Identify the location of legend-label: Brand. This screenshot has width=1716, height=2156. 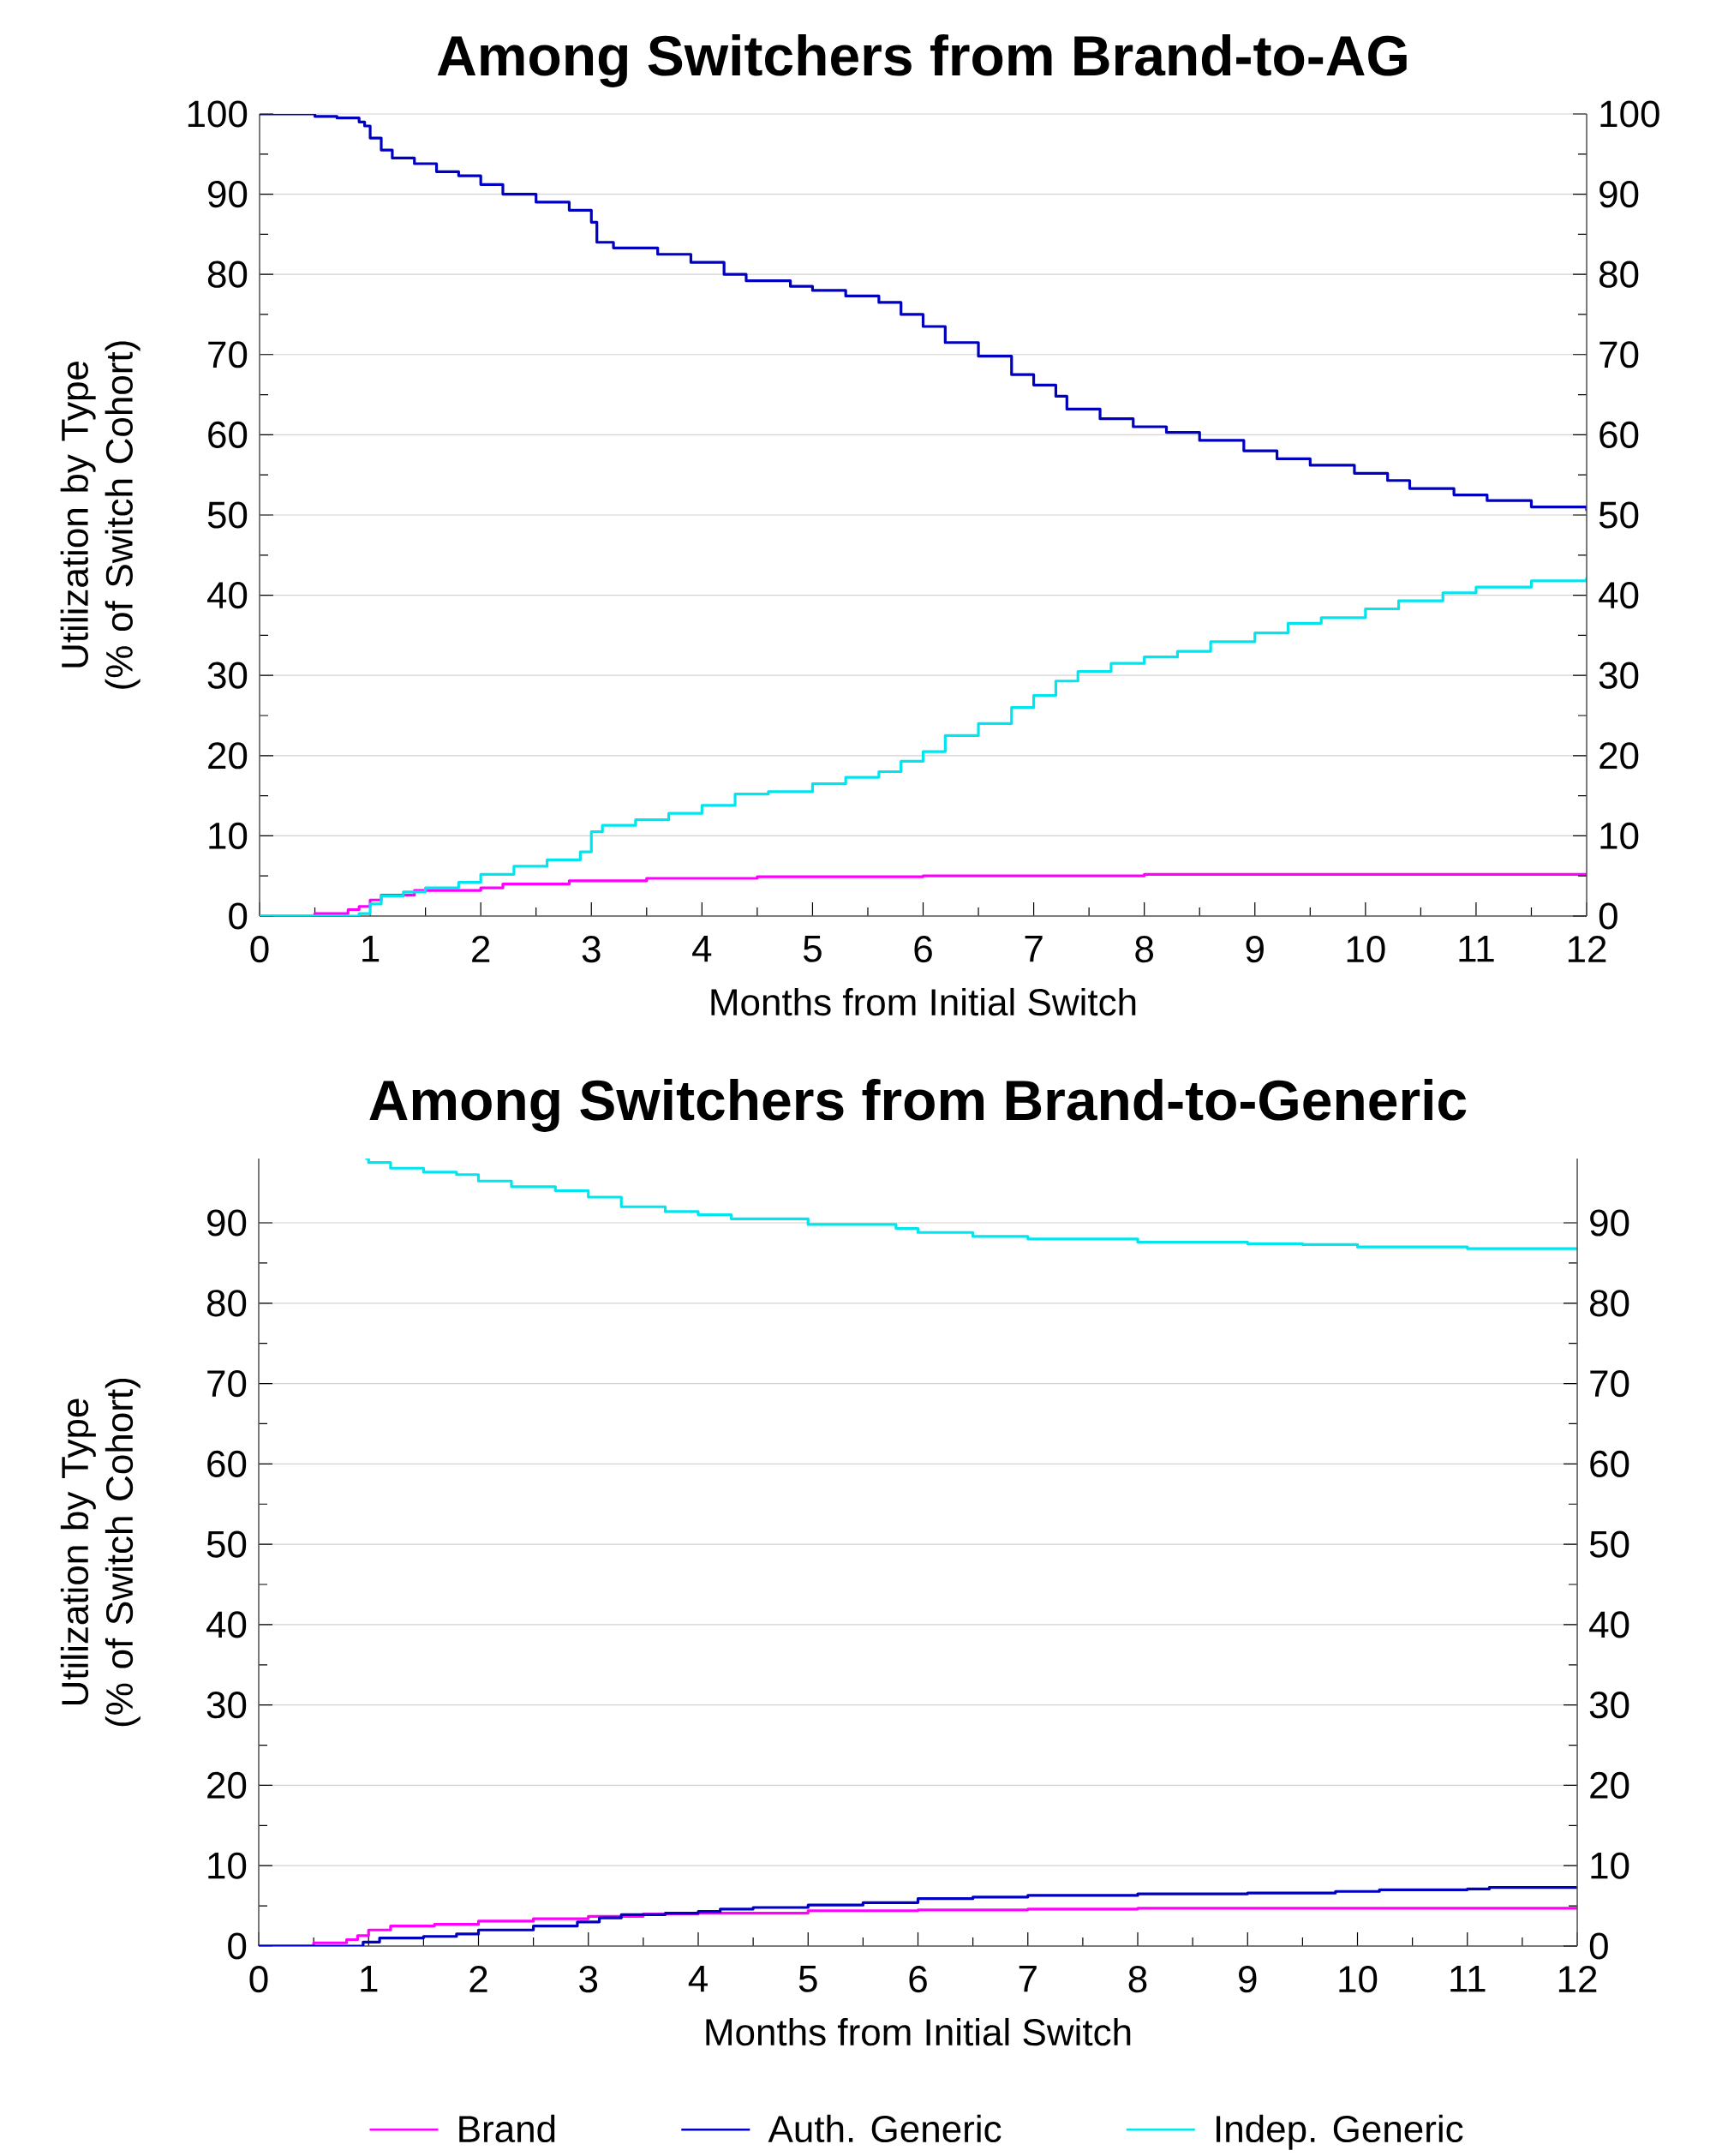
(507, 2128).